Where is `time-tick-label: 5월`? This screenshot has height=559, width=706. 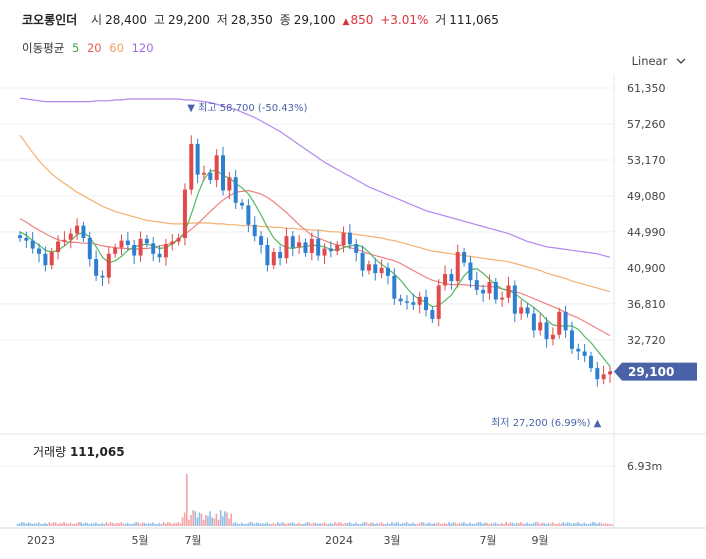 time-tick-label: 5월 is located at coordinates (139, 540).